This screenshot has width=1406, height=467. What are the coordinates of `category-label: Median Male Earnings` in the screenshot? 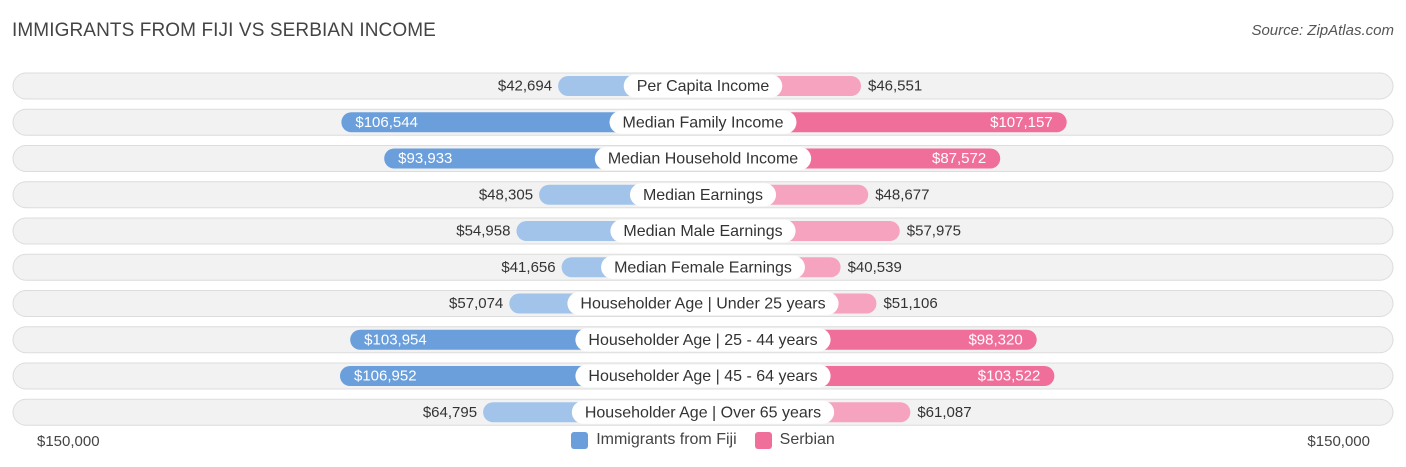 It's located at (702, 231).